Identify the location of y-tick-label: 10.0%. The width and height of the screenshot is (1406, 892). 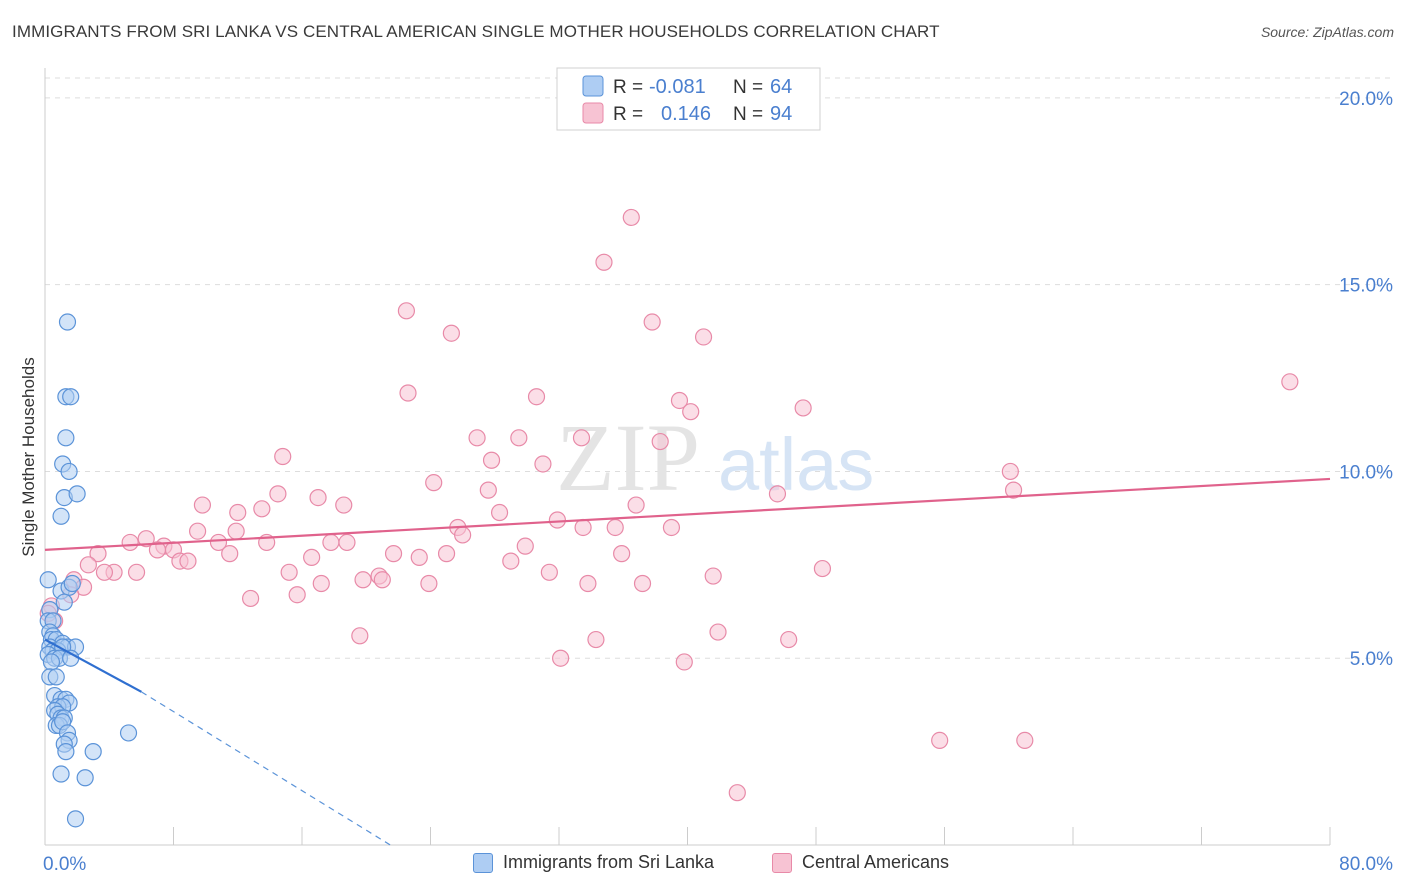
(1366, 472).